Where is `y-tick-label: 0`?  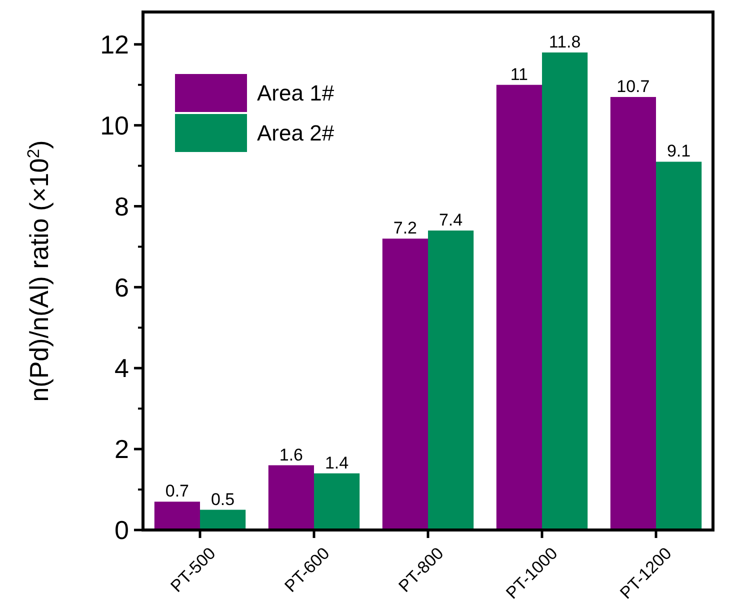
y-tick-label: 0 is located at coordinates (121, 530).